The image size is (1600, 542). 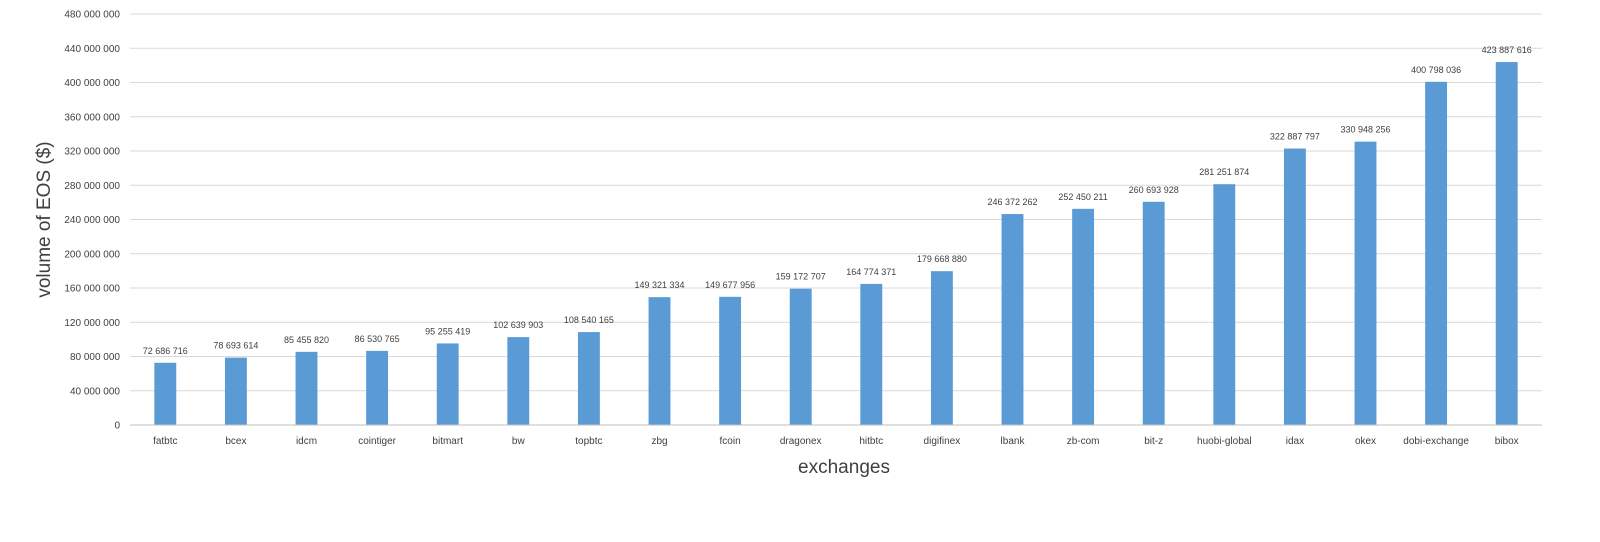 I want to click on x-tick-label-idax: idax, so click(x=1295, y=441).